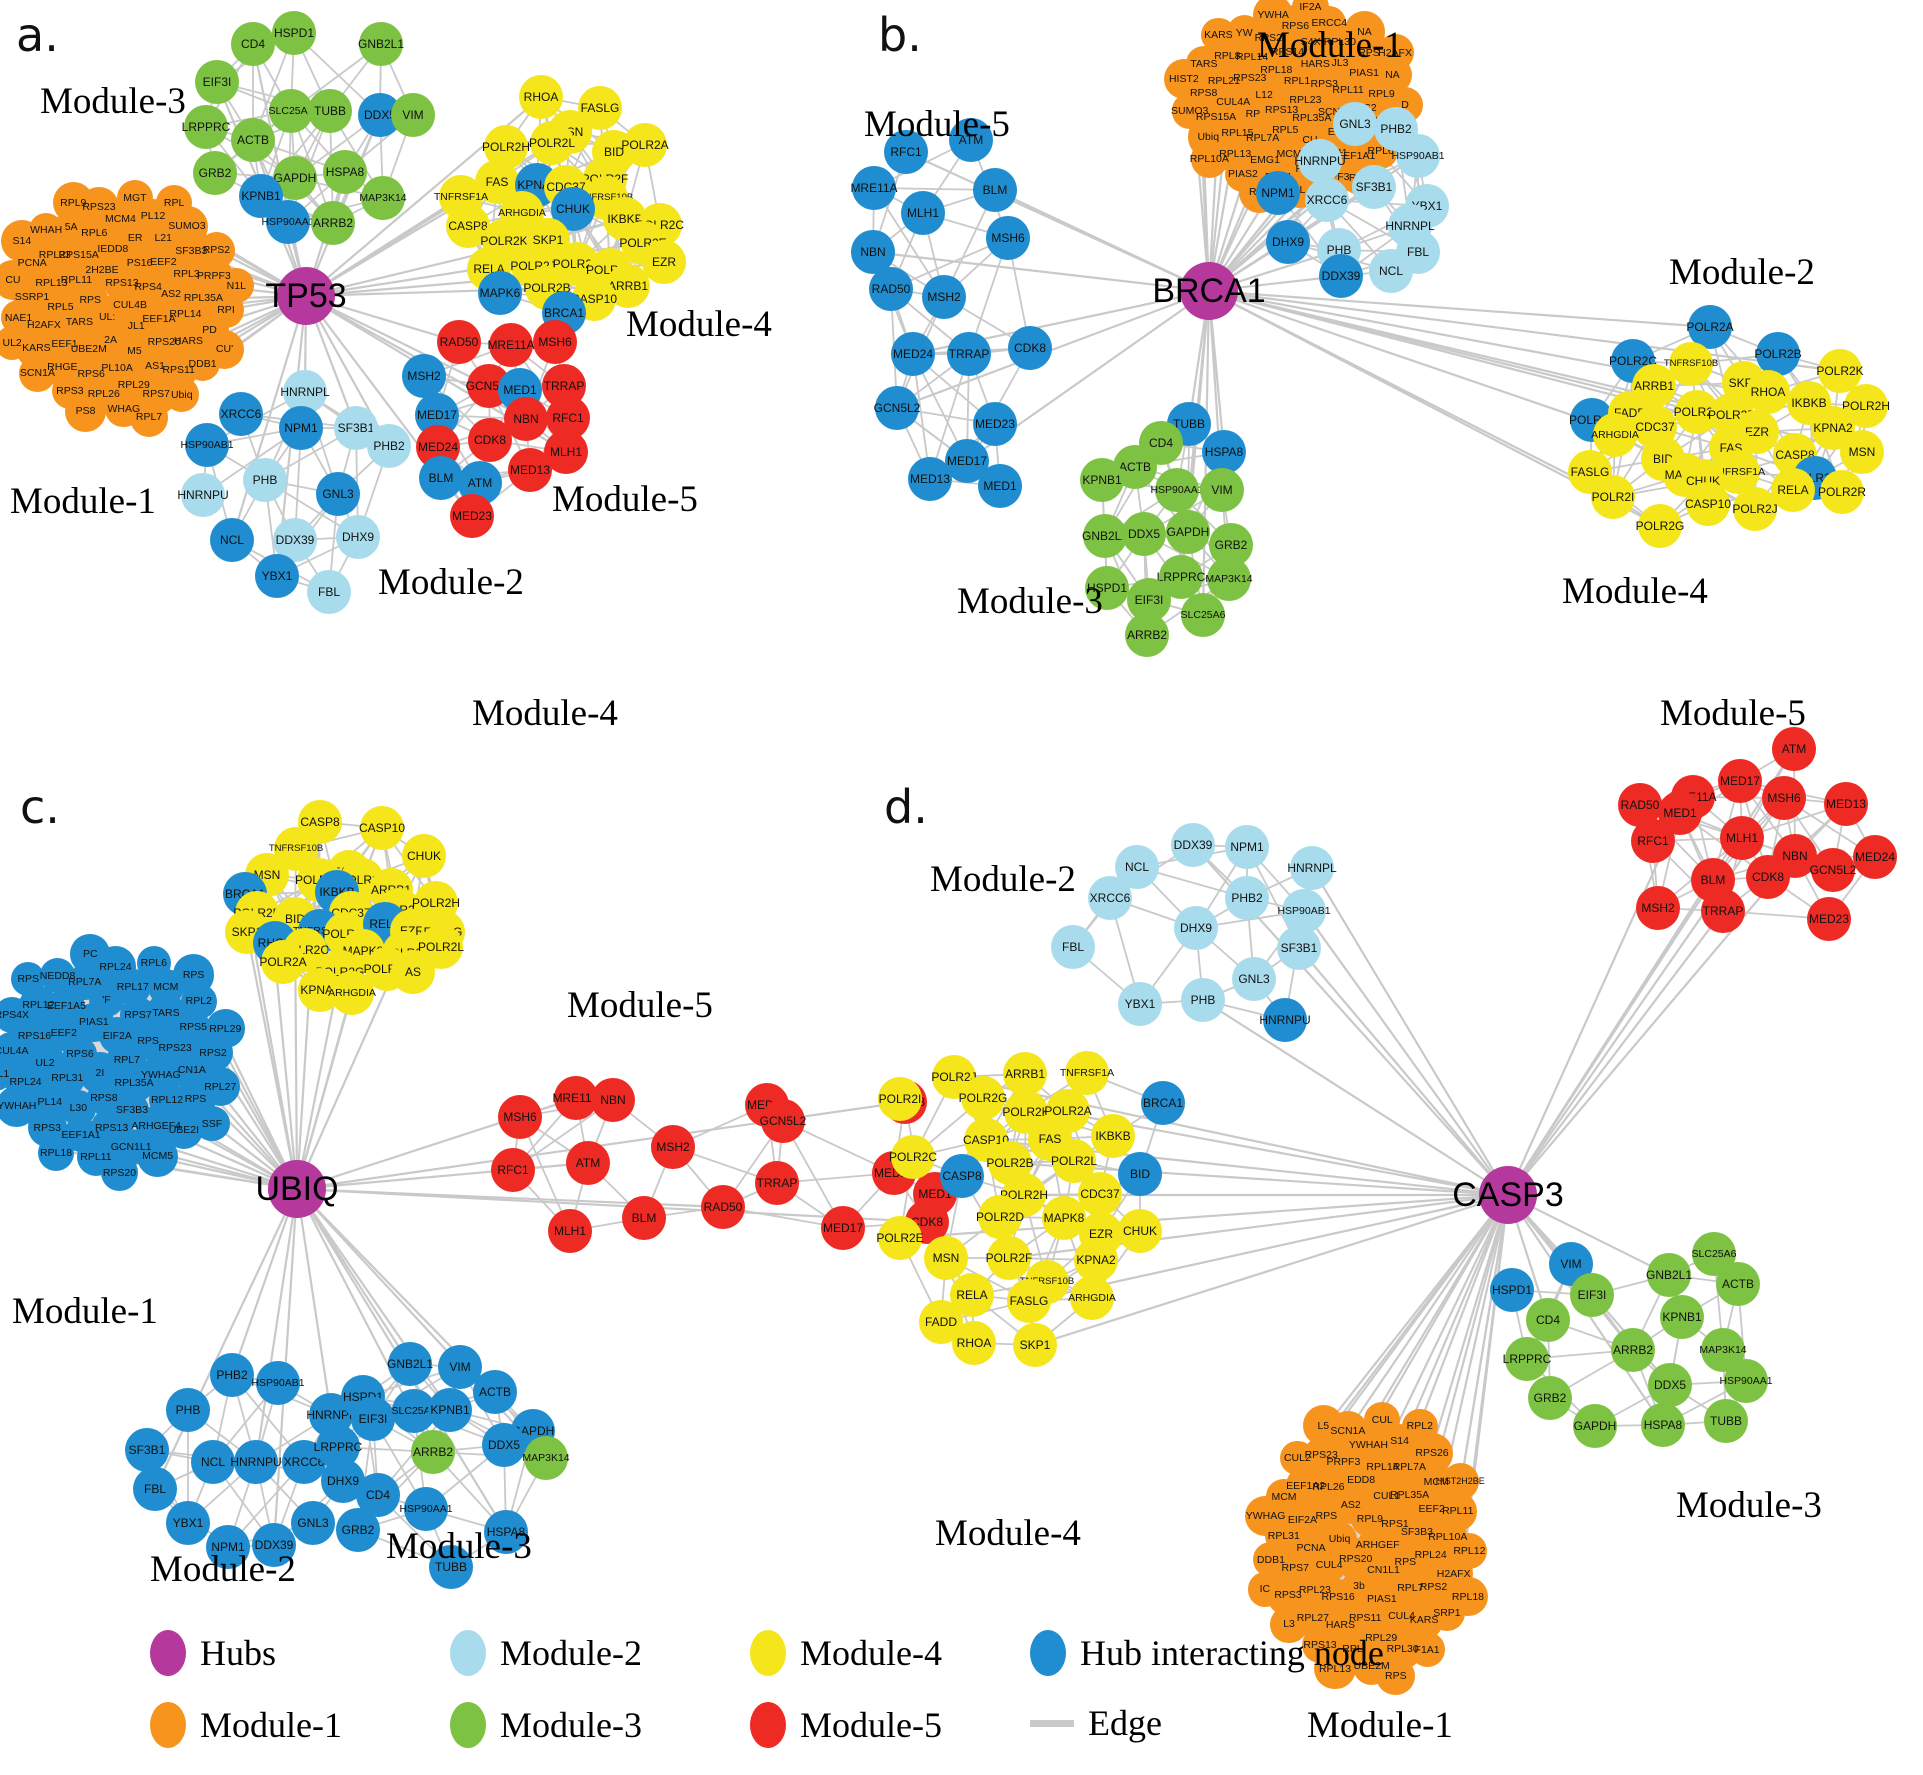 The height and width of the screenshot is (1775, 1923). I want to click on network-node: LRPPRC, so click(206, 127).